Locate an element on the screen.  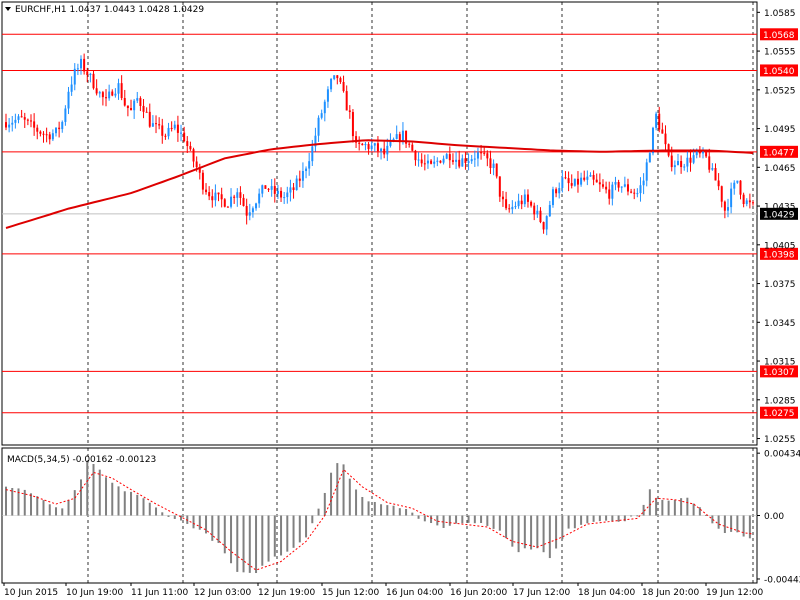
level-label: 1.0398 is located at coordinates (779, 255).